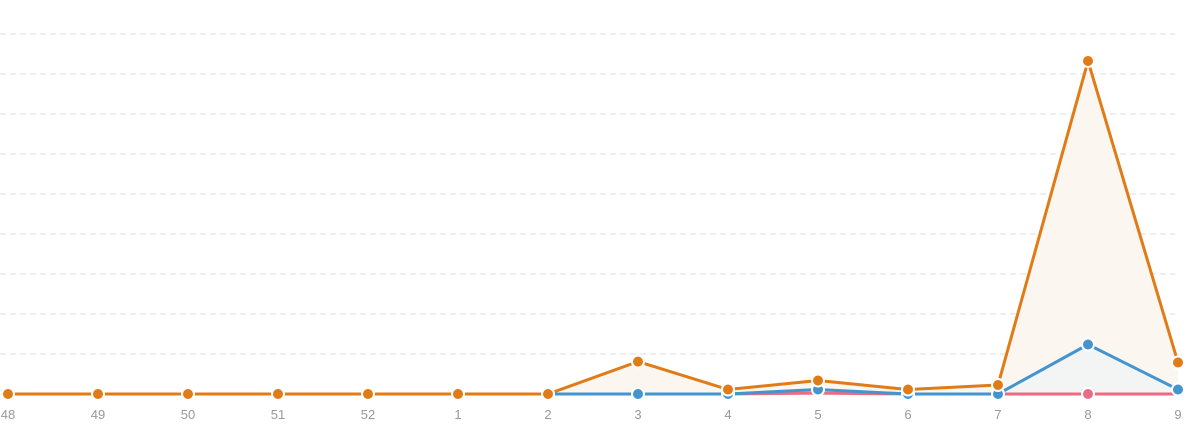 This screenshot has height=436, width=1200. What do you see at coordinates (8, 414) in the screenshot?
I see `x-tick-label: 48` at bounding box center [8, 414].